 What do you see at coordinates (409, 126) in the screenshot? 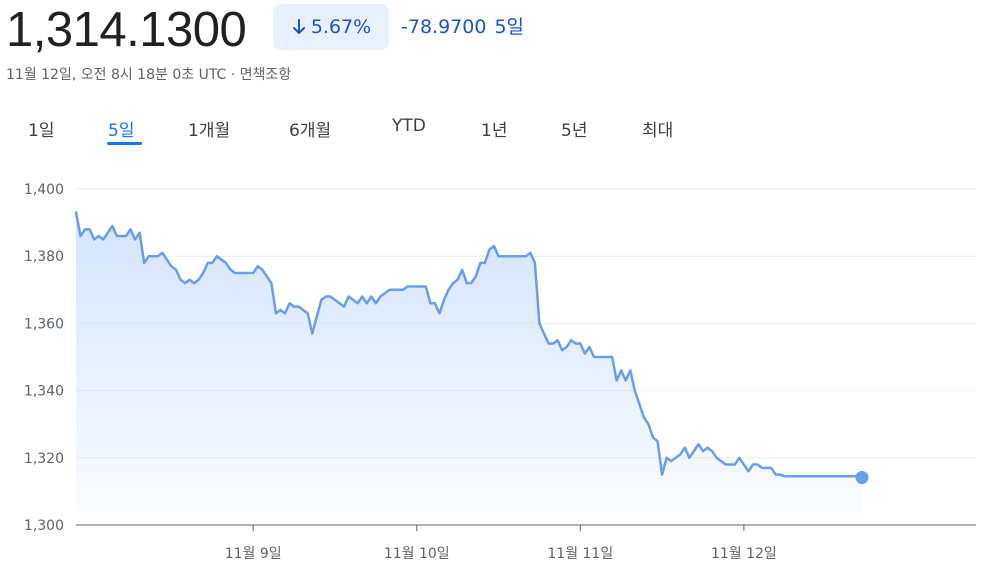
I see `tab-ytd: YTD` at bounding box center [409, 126].